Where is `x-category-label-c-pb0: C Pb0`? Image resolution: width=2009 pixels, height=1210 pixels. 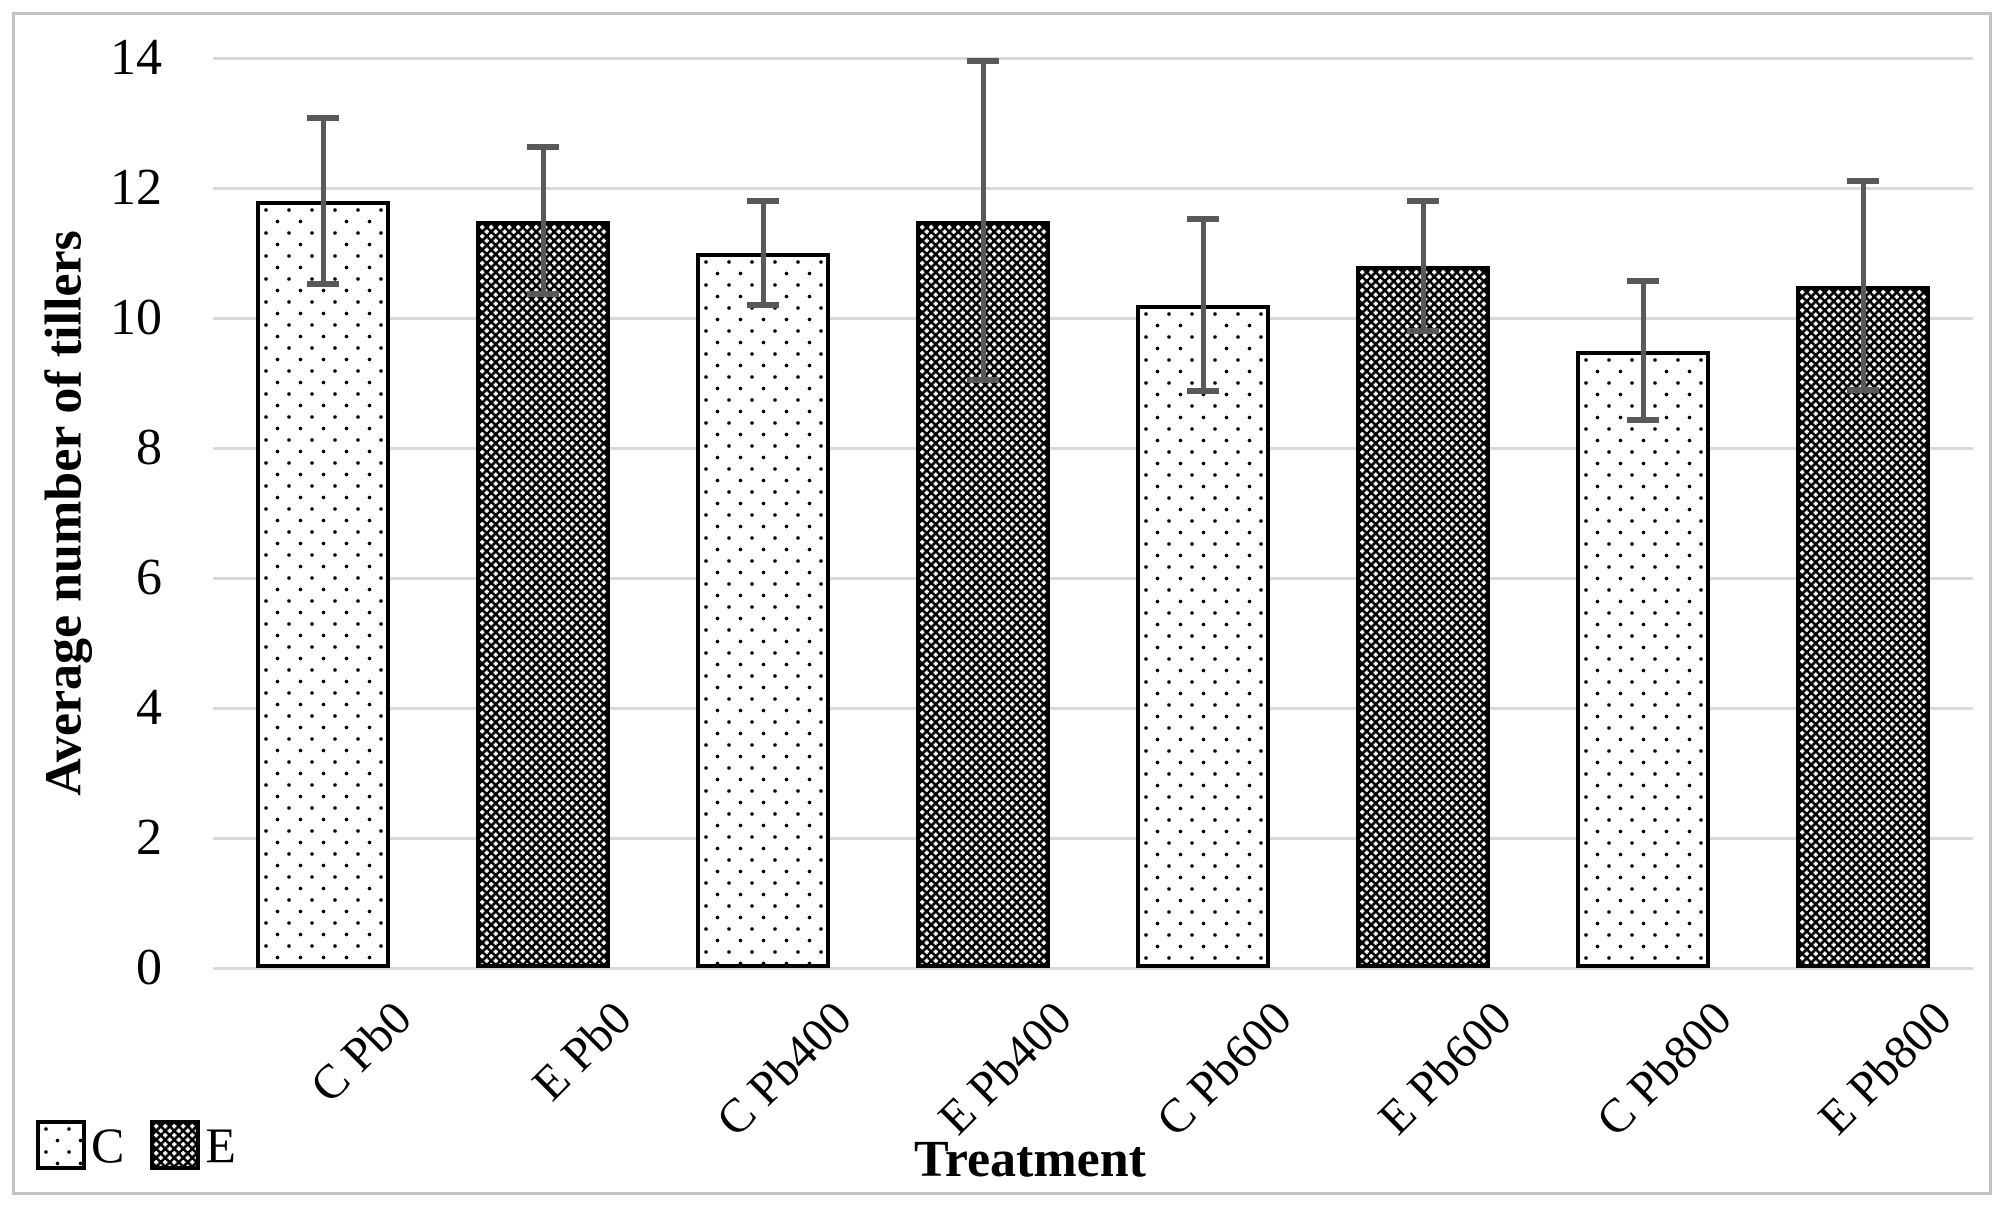
x-category-label-c-pb0: C Pb0 is located at coordinates (361, 1052).